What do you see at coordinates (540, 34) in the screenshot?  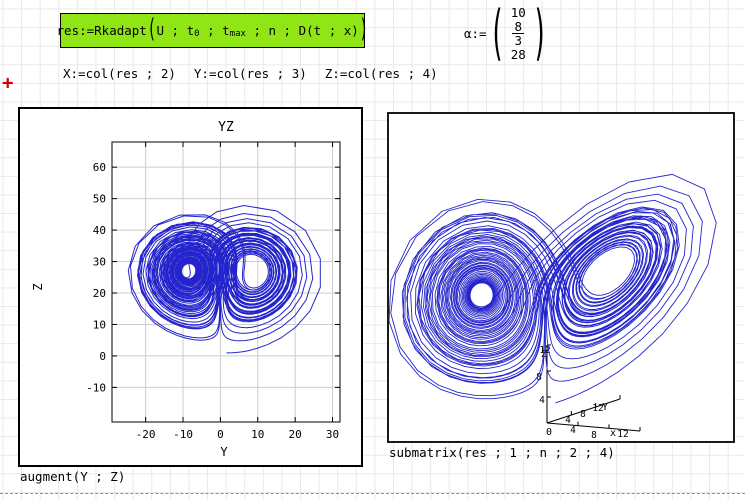 I see `vector-close-paren: )` at bounding box center [540, 34].